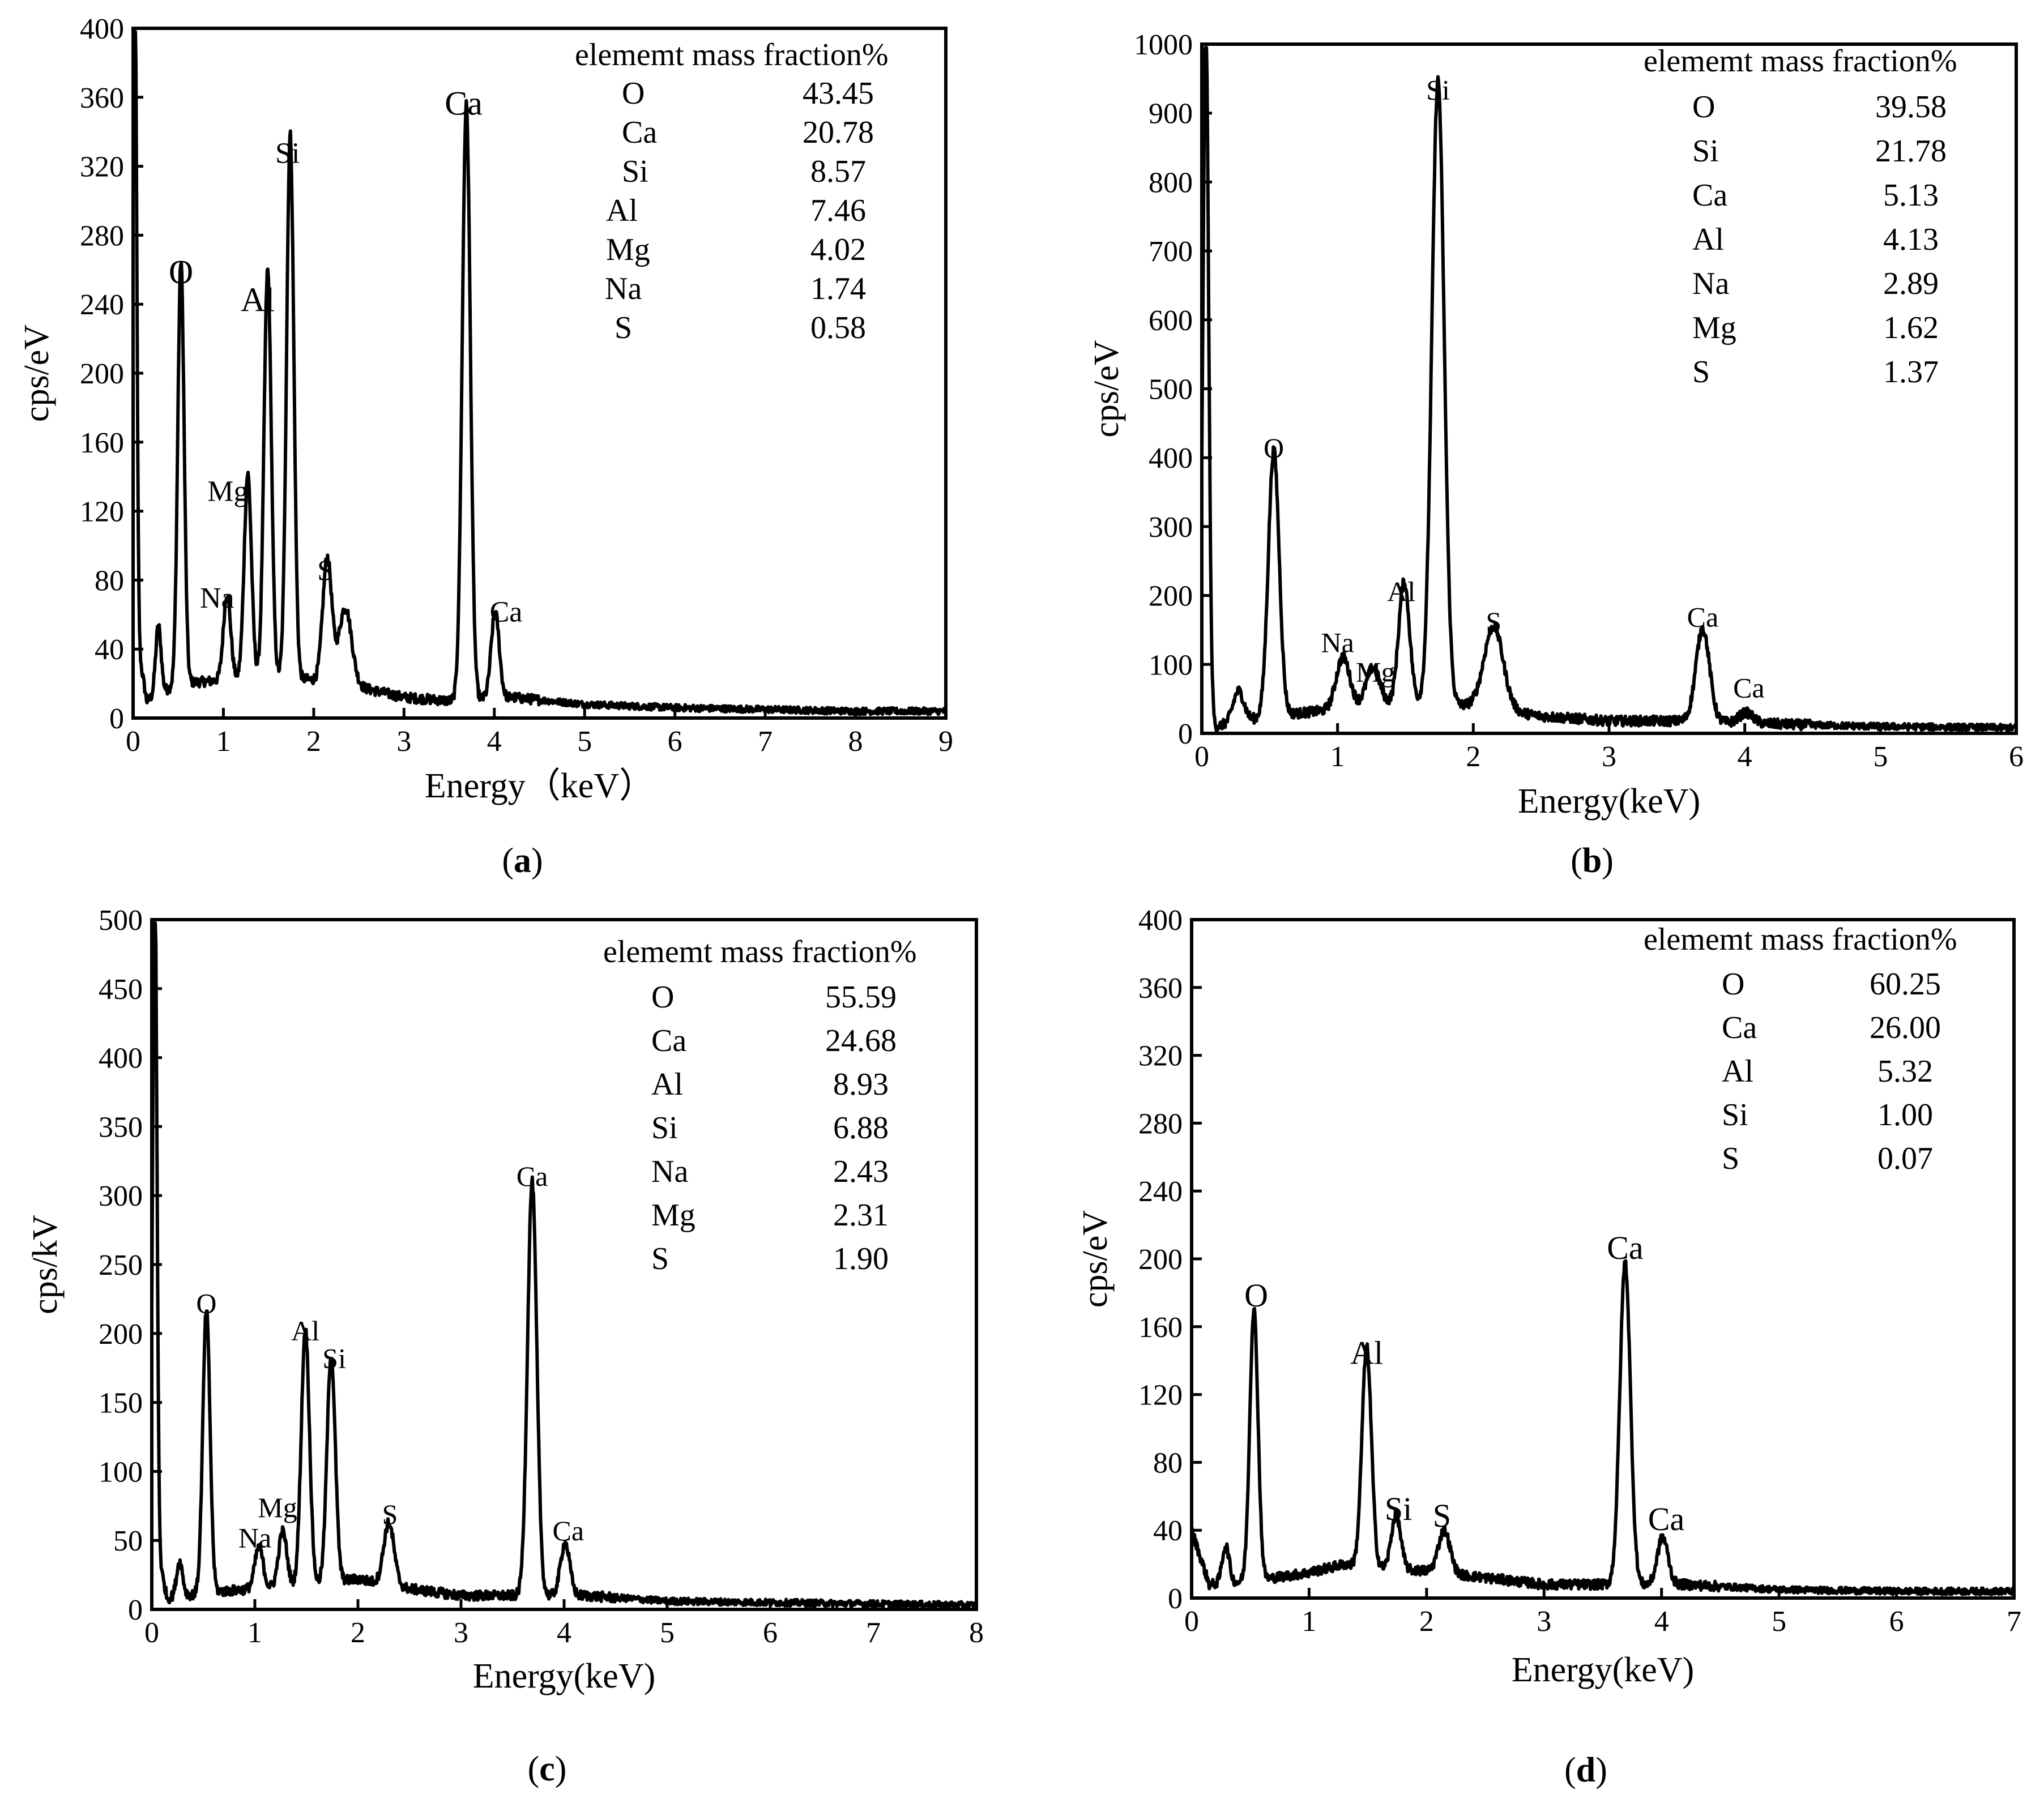 This screenshot has height=1794, width=2044. Describe the element at coordinates (121, 1265) in the screenshot. I see `y-tick-label: 250` at that location.